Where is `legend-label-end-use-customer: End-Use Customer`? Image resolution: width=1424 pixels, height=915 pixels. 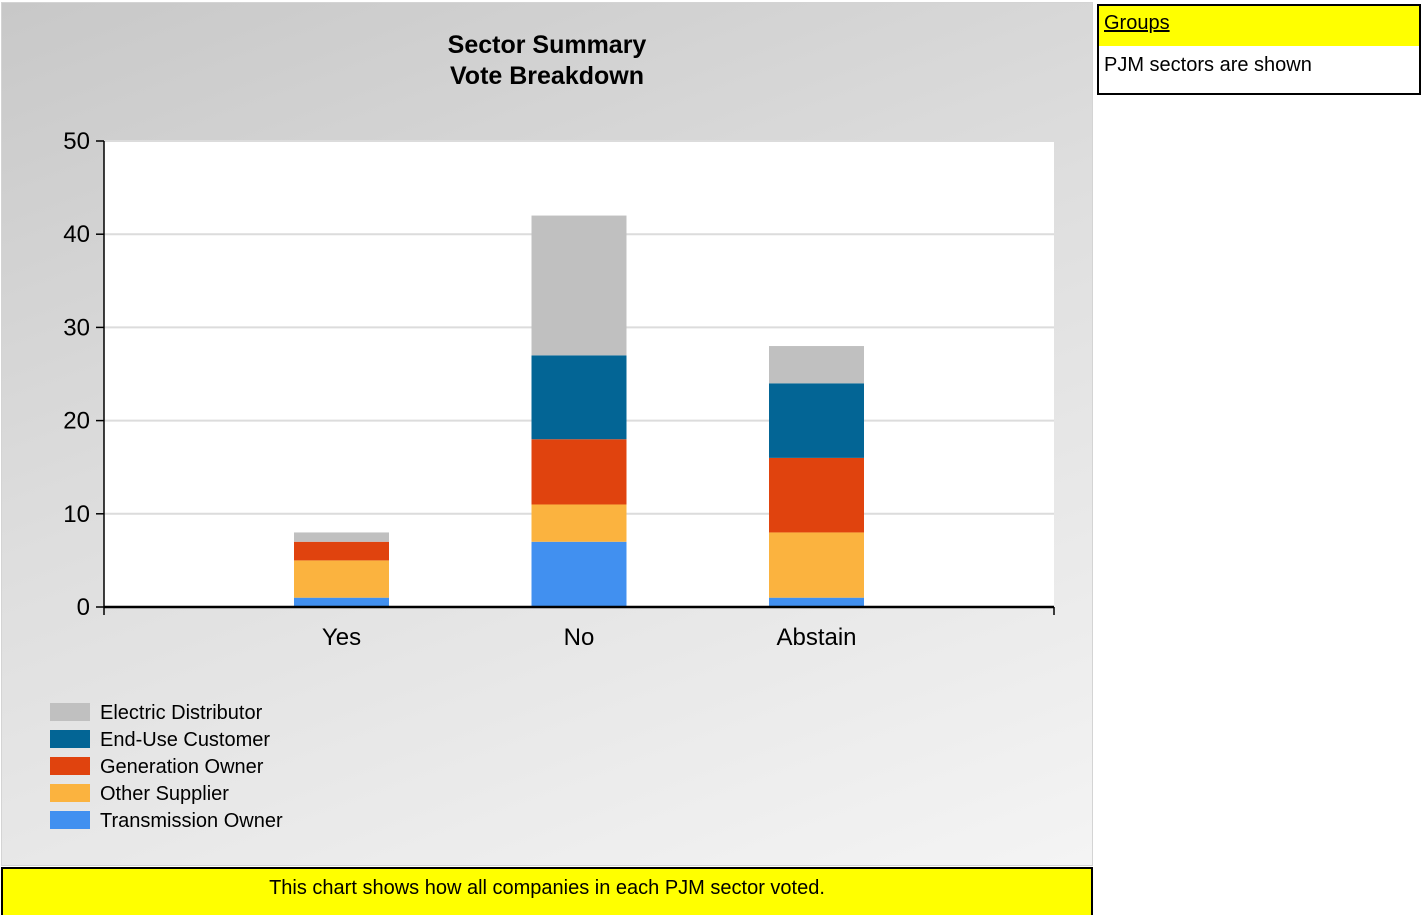 legend-label-end-use-customer: End-Use Customer is located at coordinates (185, 740).